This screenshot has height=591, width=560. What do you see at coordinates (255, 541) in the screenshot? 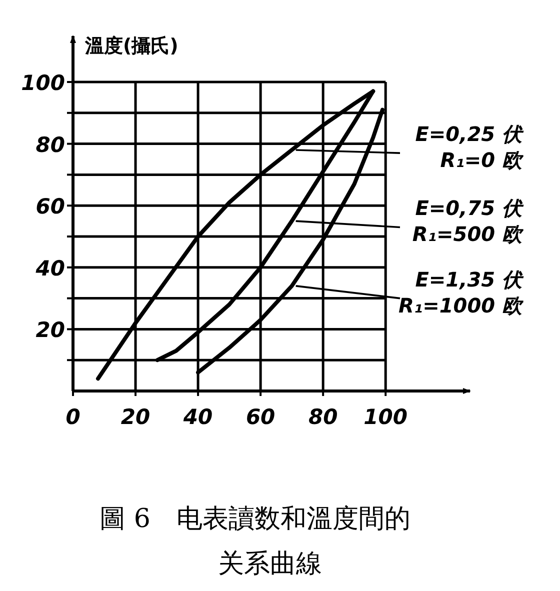
I see `text: 圖 6 电表讀数和溫度間的关系曲線` at bounding box center [255, 541].